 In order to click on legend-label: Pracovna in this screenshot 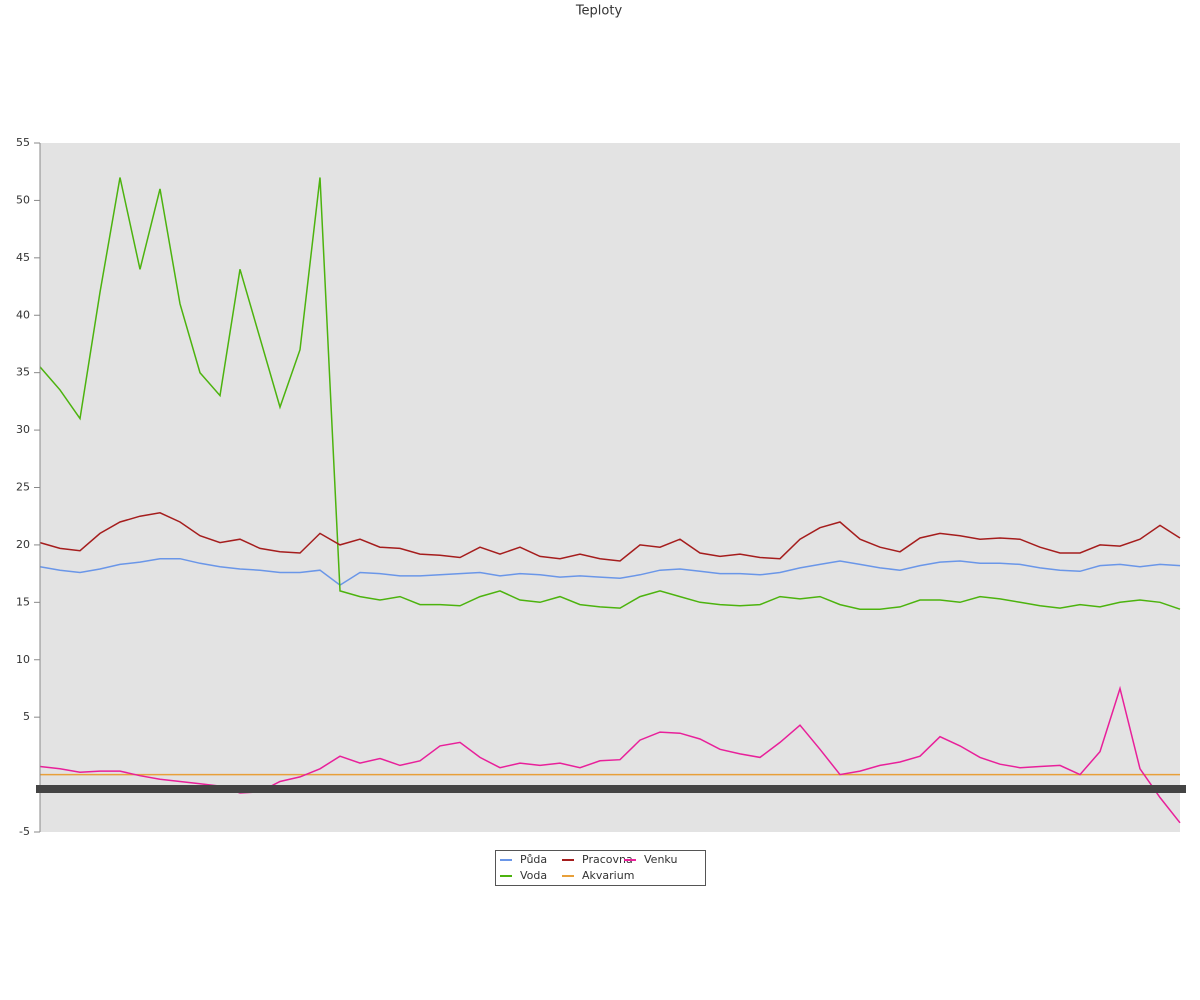, I will do `click(607, 859)`.